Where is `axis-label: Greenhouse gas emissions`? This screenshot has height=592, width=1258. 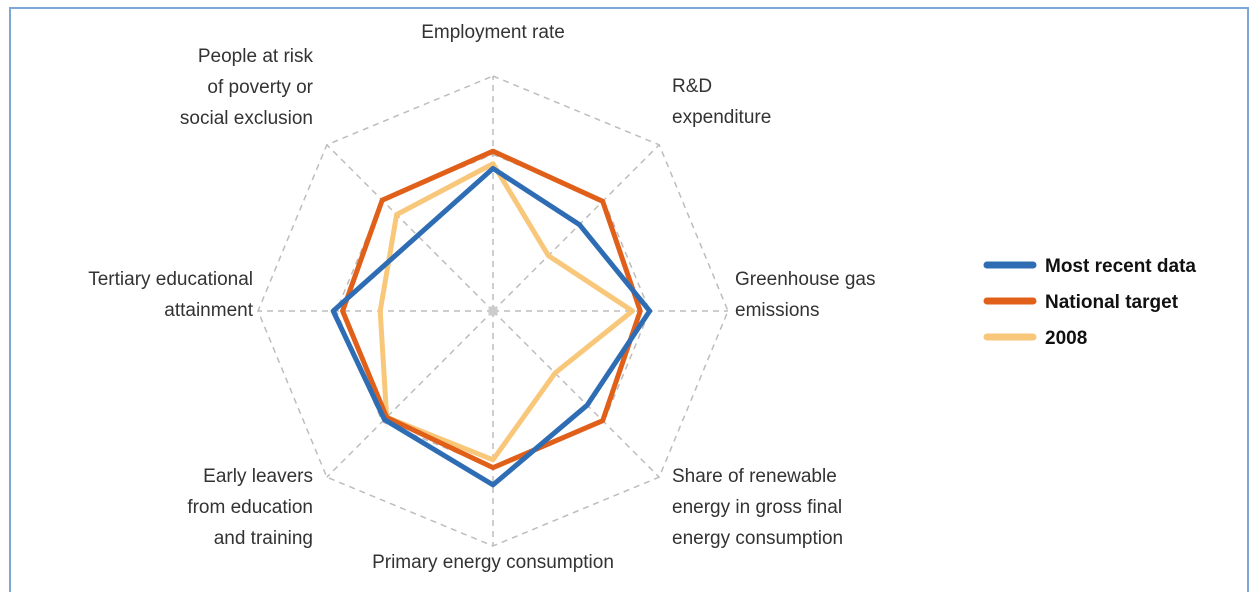
axis-label: Greenhouse gas emissions is located at coordinates (805, 295).